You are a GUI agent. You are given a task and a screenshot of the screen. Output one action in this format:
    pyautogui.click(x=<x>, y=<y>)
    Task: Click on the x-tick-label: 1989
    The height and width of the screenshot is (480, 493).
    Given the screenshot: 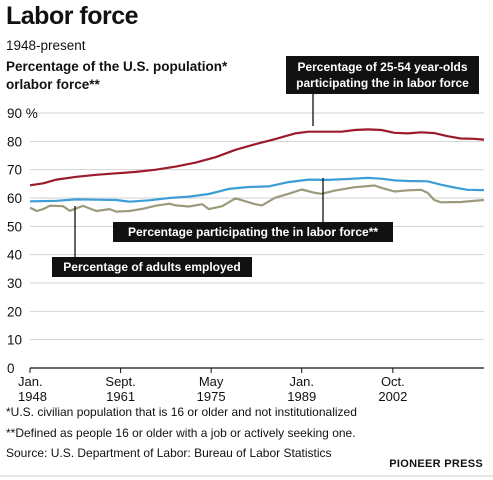 What is the action you would take?
    pyautogui.click(x=301, y=396)
    